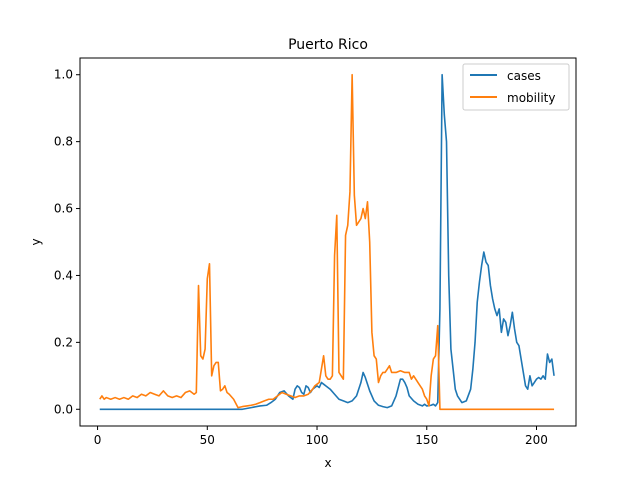 This screenshot has height=480, width=640. What do you see at coordinates (531, 98) in the screenshot?
I see `legend-label-mobility: mobility` at bounding box center [531, 98].